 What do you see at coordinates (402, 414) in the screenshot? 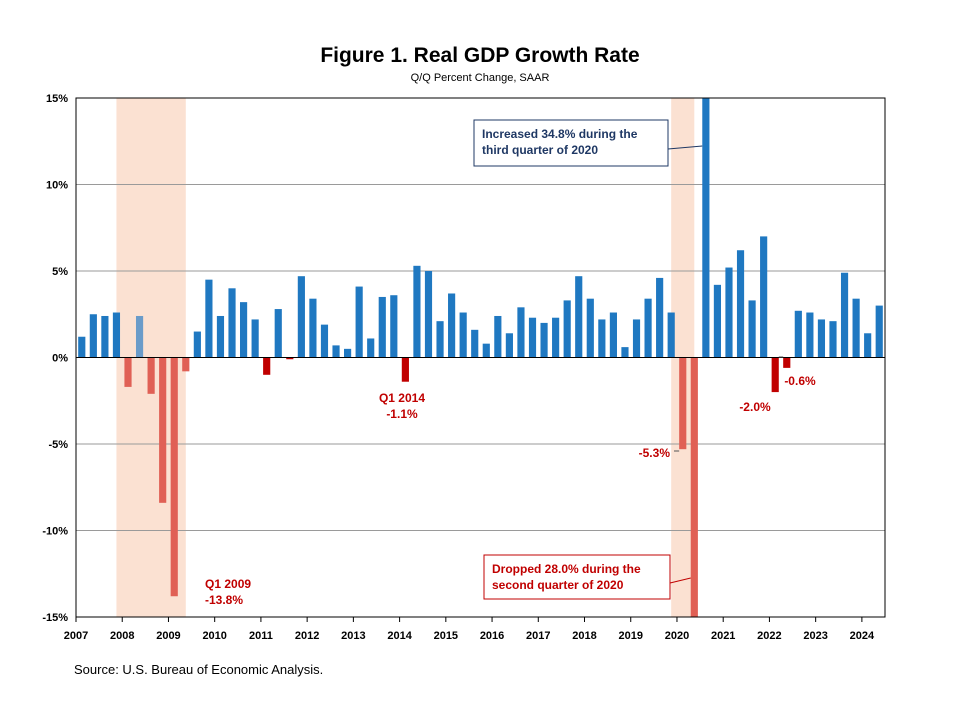
I see `value-annotation: -1.1%` at bounding box center [402, 414].